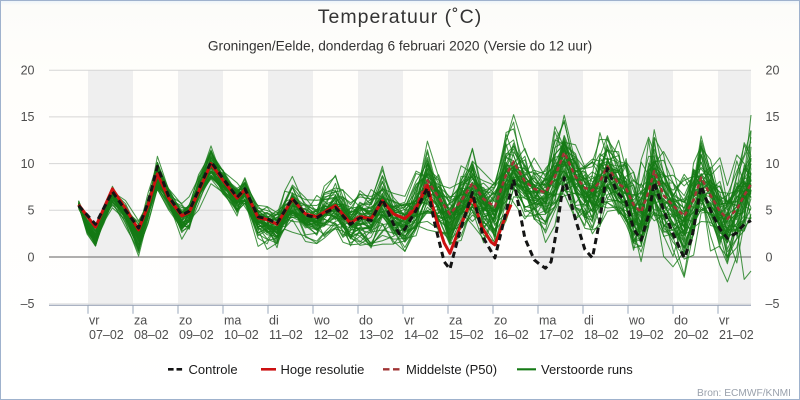  I want to click on svg-text: Hoge resolutie, so click(323, 369).